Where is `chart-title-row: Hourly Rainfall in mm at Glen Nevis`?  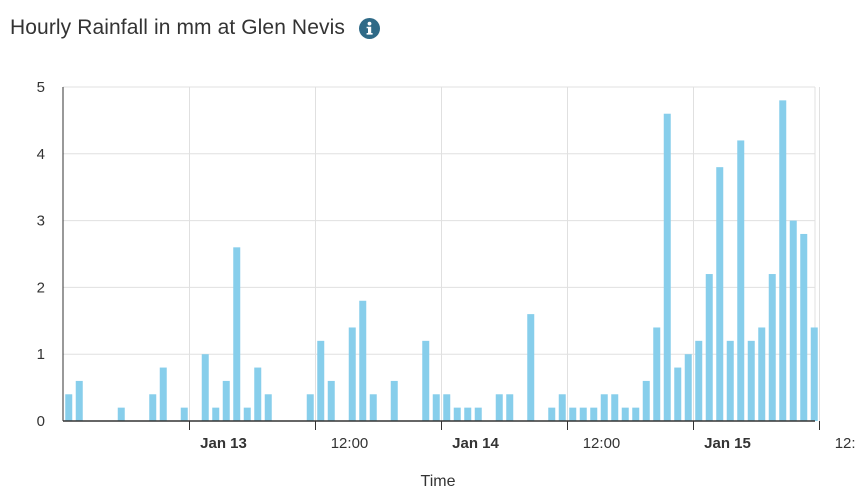 chart-title-row: Hourly Rainfall in mm at Glen Nevis is located at coordinates (195, 28).